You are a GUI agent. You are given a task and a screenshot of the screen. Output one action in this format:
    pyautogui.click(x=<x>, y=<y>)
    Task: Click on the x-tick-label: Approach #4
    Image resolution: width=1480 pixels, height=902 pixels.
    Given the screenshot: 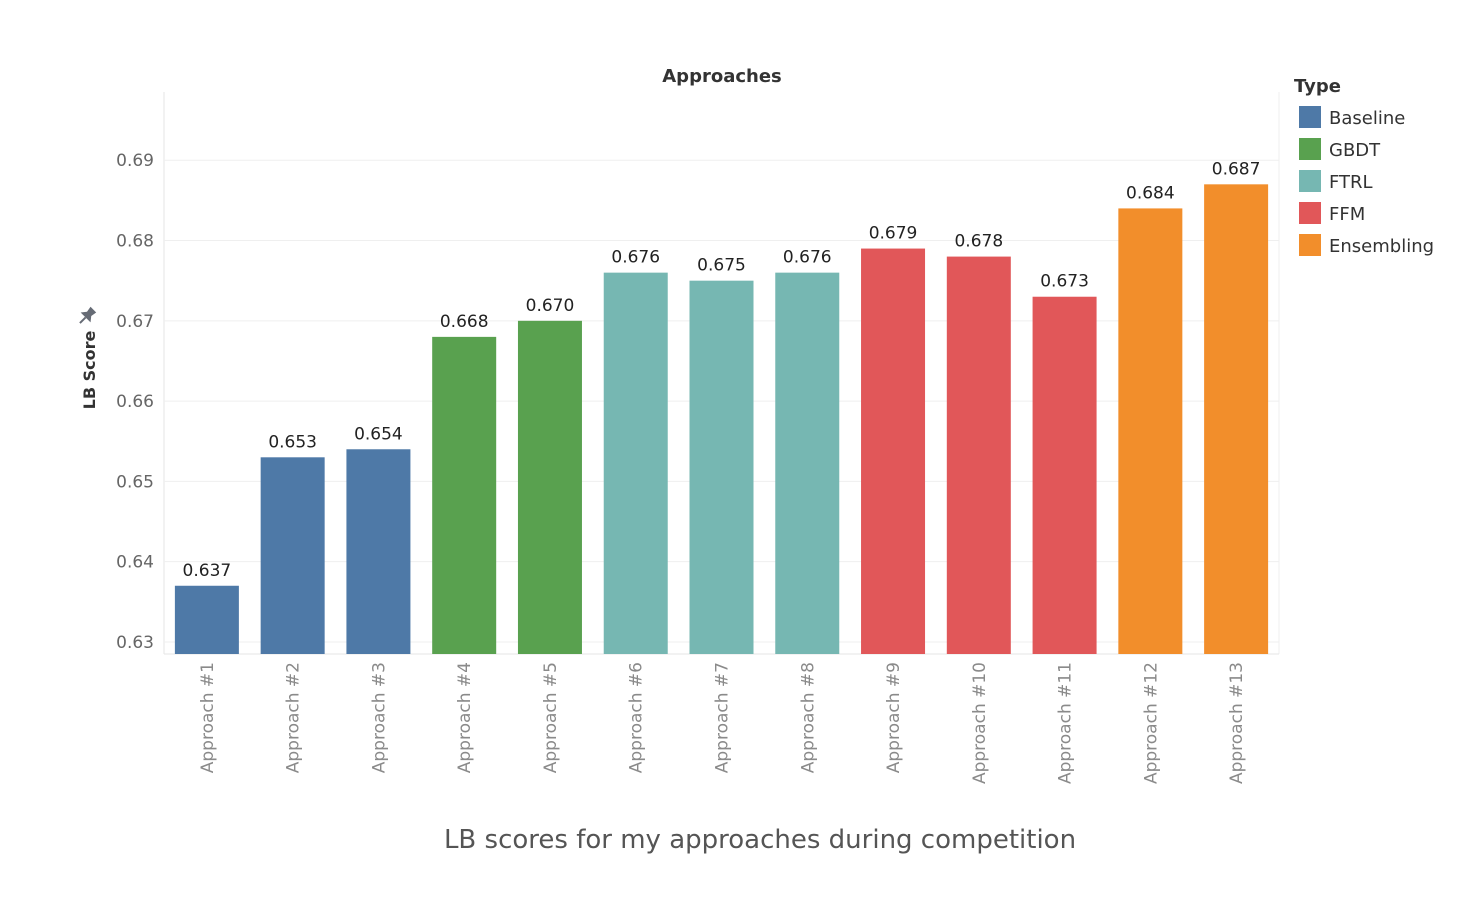 What is the action you would take?
    pyautogui.click(x=465, y=717)
    